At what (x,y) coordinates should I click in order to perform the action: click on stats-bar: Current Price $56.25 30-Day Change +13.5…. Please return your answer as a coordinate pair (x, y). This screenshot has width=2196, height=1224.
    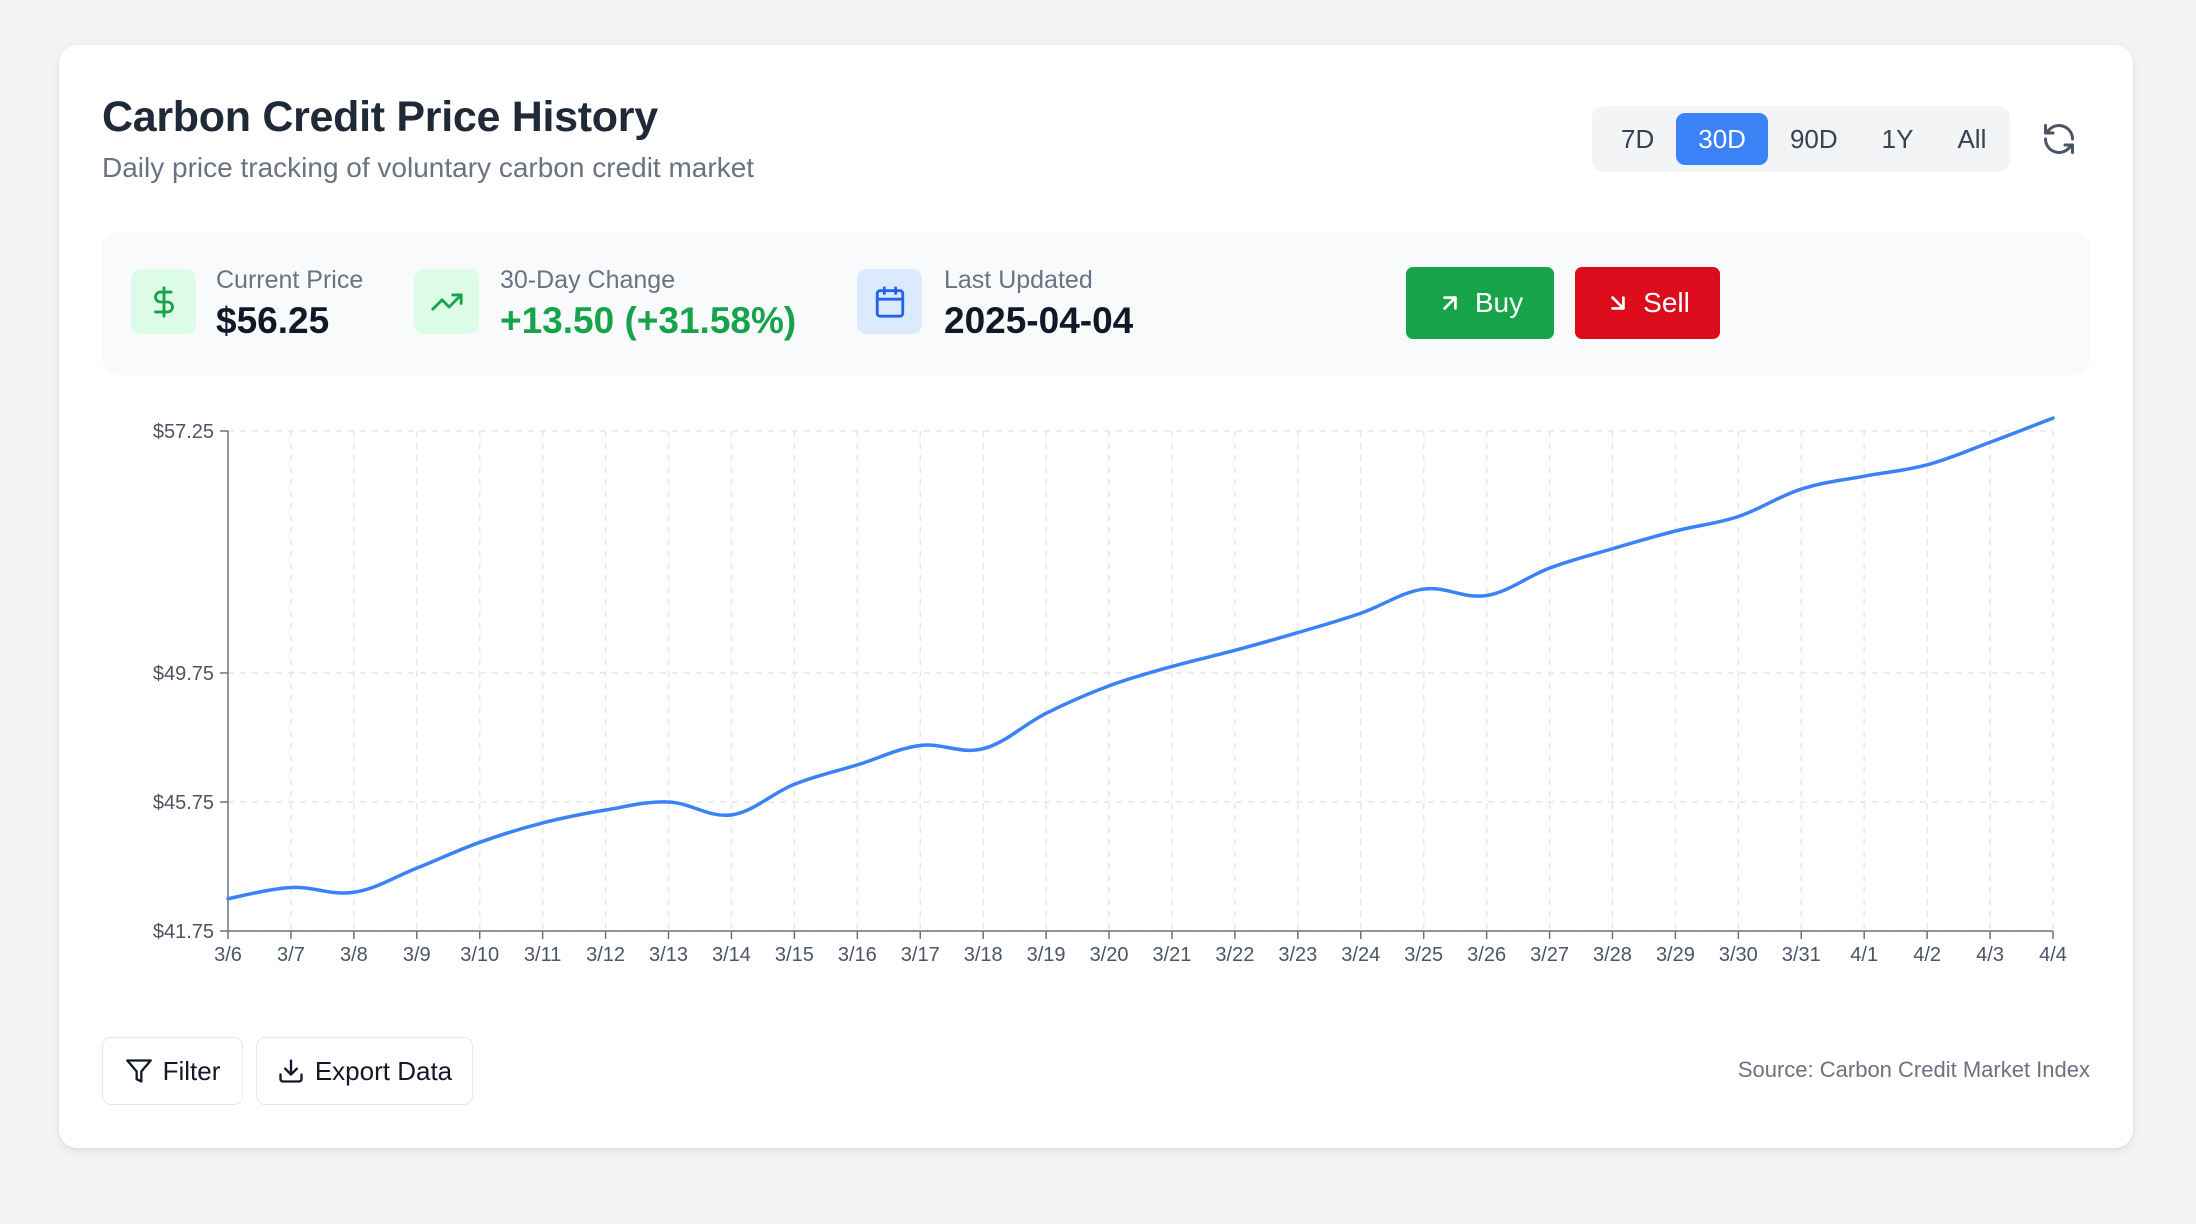
    Looking at the image, I should click on (1096, 303).